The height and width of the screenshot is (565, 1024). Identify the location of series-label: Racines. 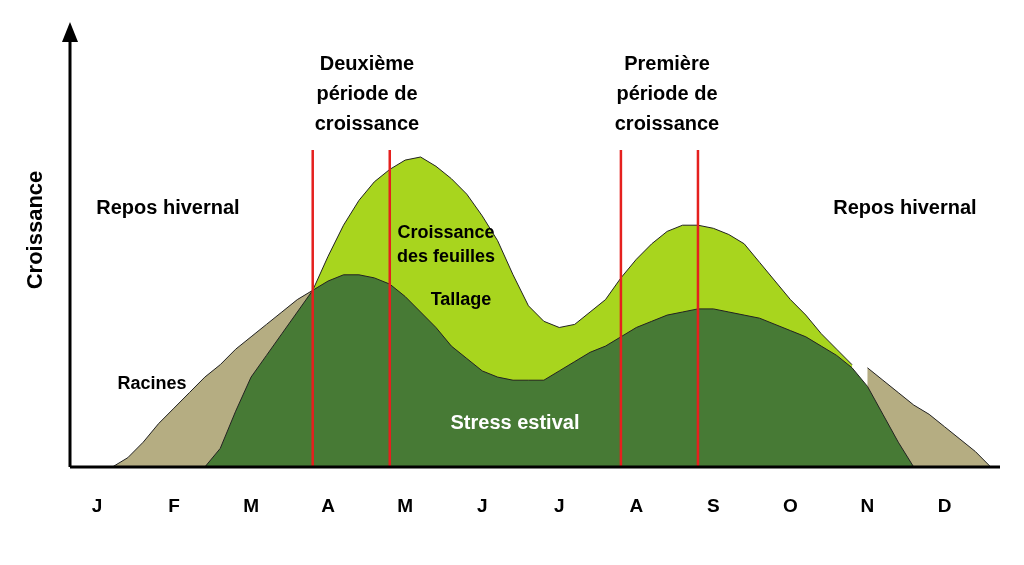
(152, 383).